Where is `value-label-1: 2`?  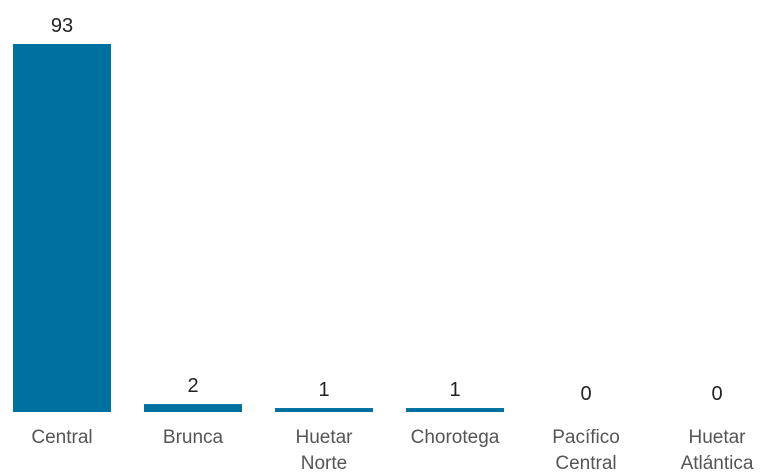
value-label-1: 2 is located at coordinates (192, 386).